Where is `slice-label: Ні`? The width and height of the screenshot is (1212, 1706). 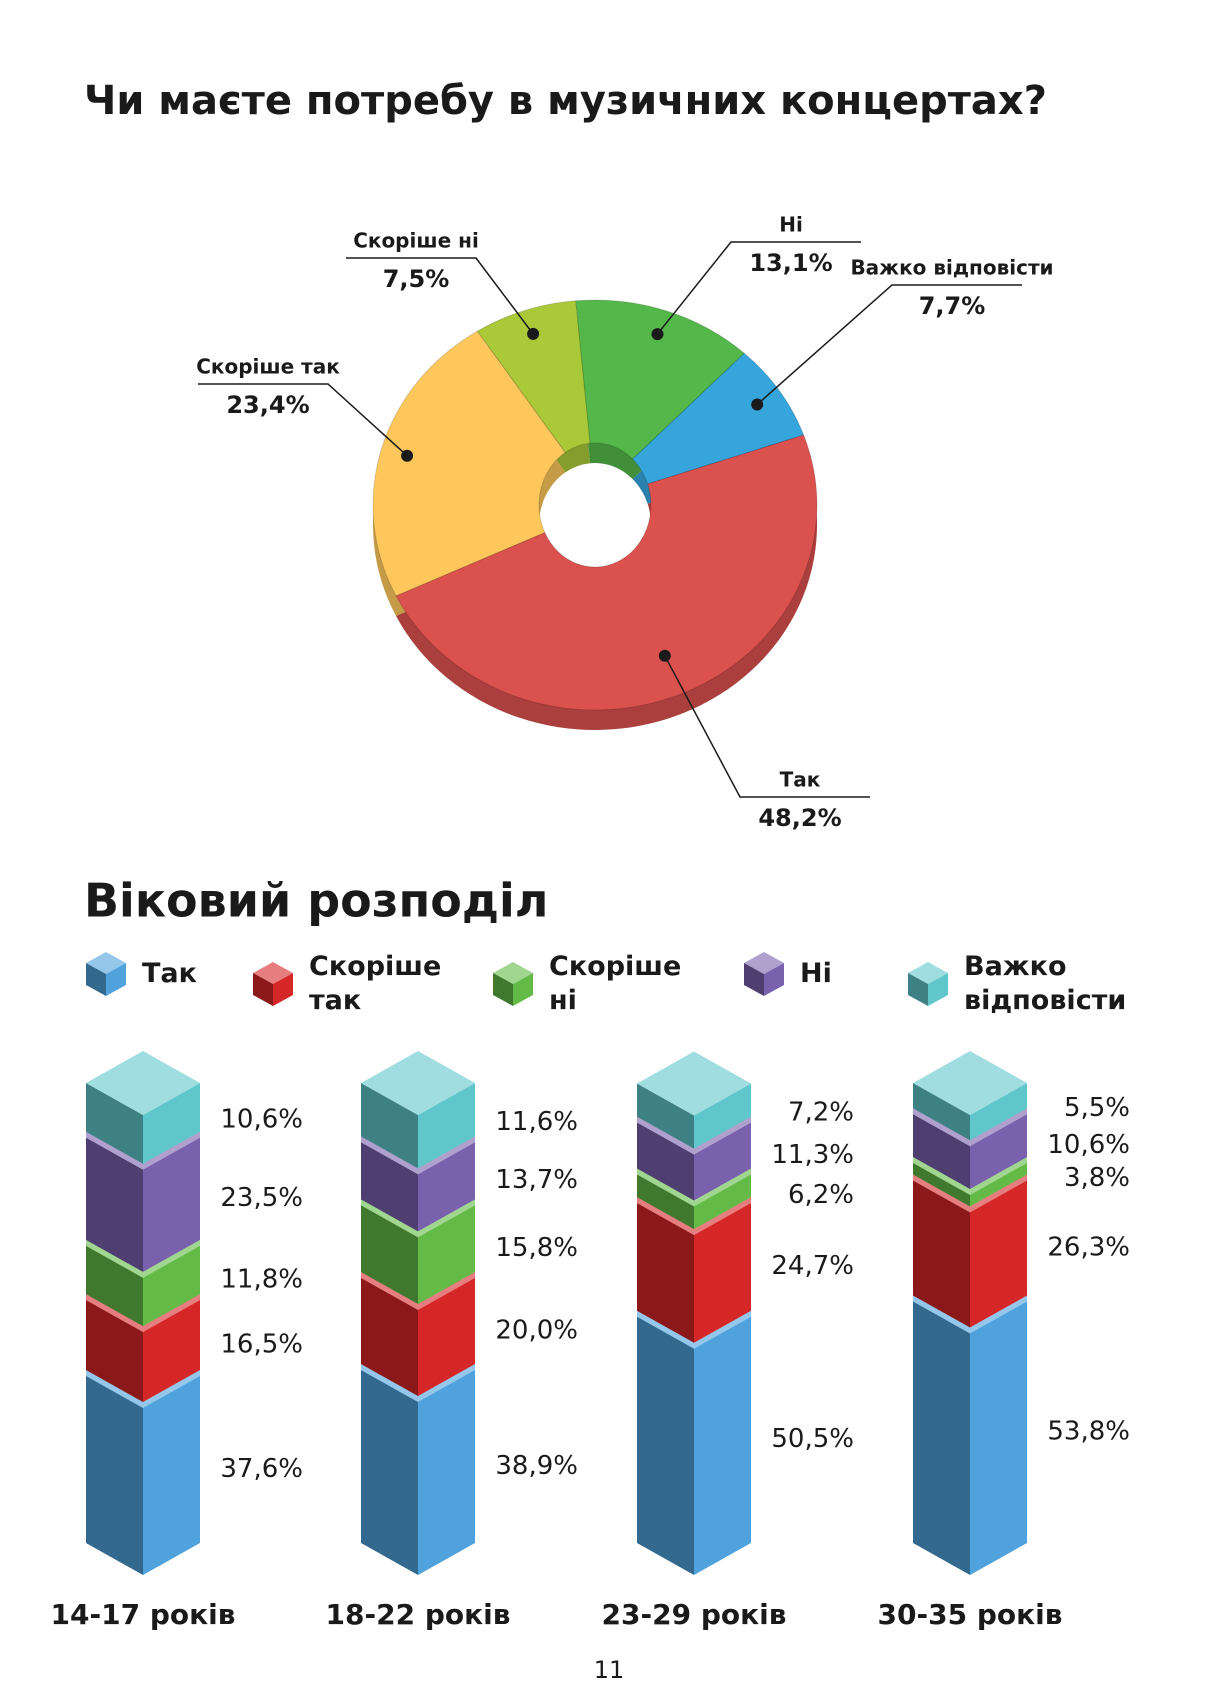 slice-label: Ні is located at coordinates (791, 225).